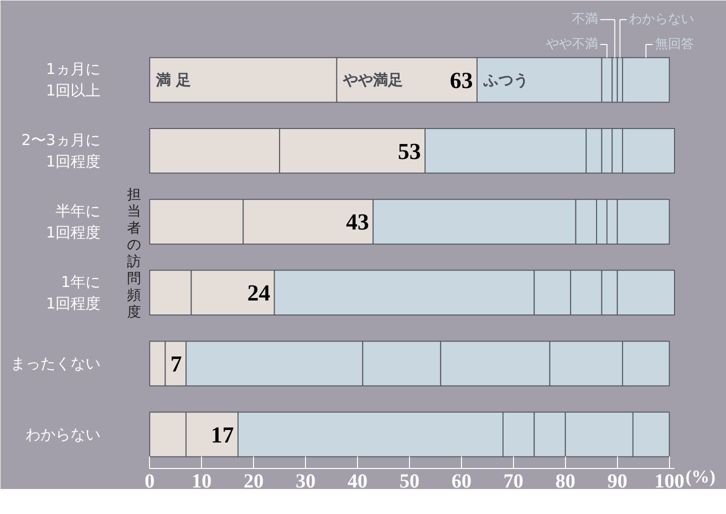  What do you see at coordinates (585, 20) in the screenshot?
I see `text: 不満` at bounding box center [585, 20].